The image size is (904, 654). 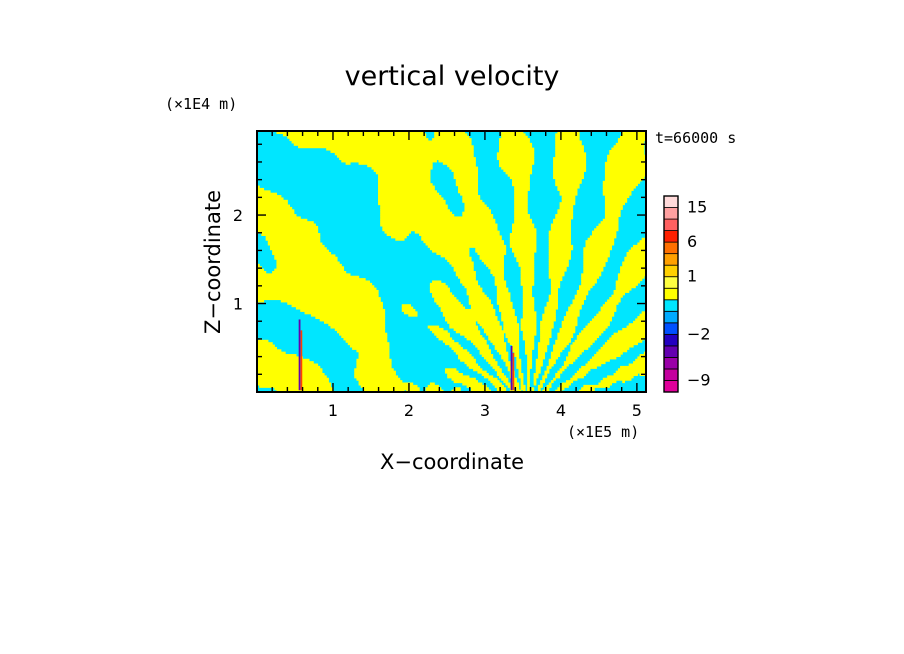 I want to click on x-tick-label: 2, so click(x=409, y=410).